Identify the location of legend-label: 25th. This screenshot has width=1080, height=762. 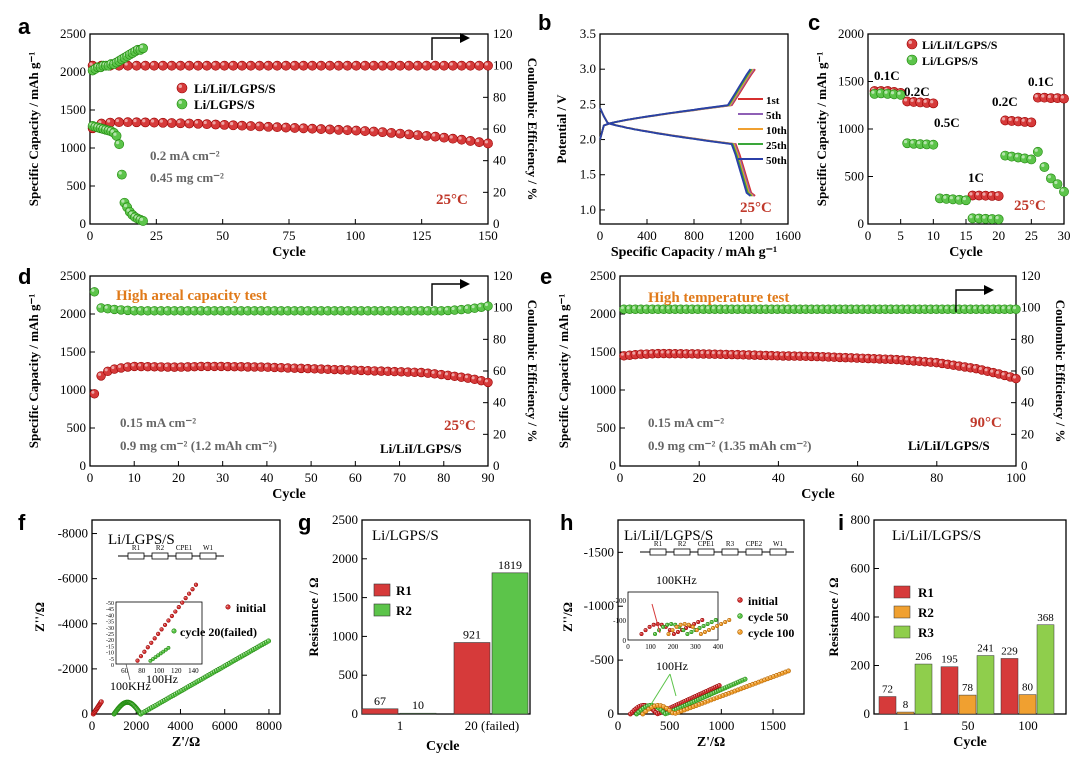
(776, 146).